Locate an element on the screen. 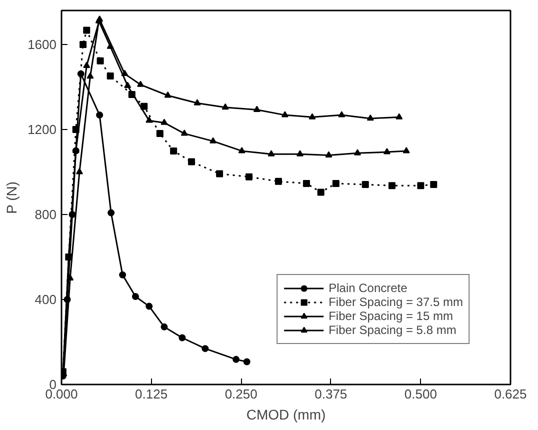  x-tick-label: 0.625 is located at coordinates (510, 394).